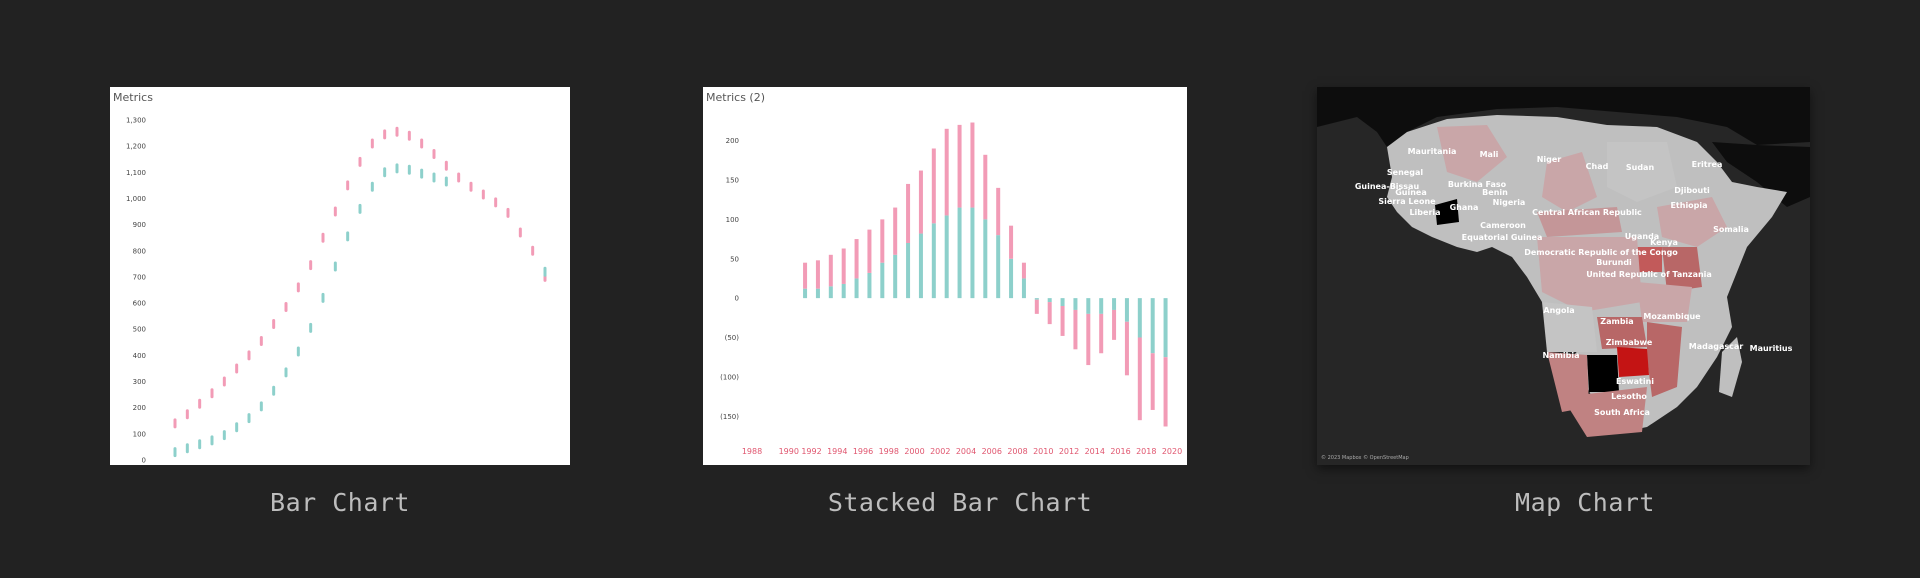 Image resolution: width=1920 pixels, height=578 pixels. I want to click on y-tick-label: 200, so click(139, 408).